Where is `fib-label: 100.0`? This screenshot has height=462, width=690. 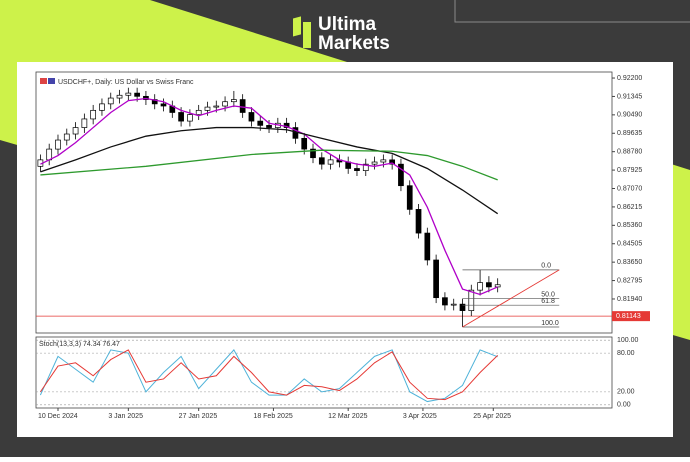
fib-label: 100.0 is located at coordinates (550, 323).